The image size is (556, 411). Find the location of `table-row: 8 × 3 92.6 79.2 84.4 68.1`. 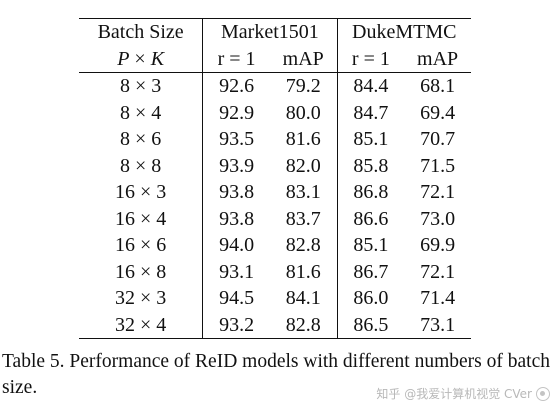

table-row: 8 × 3 92.6 79.2 84.4 68.1 is located at coordinates (275, 86).